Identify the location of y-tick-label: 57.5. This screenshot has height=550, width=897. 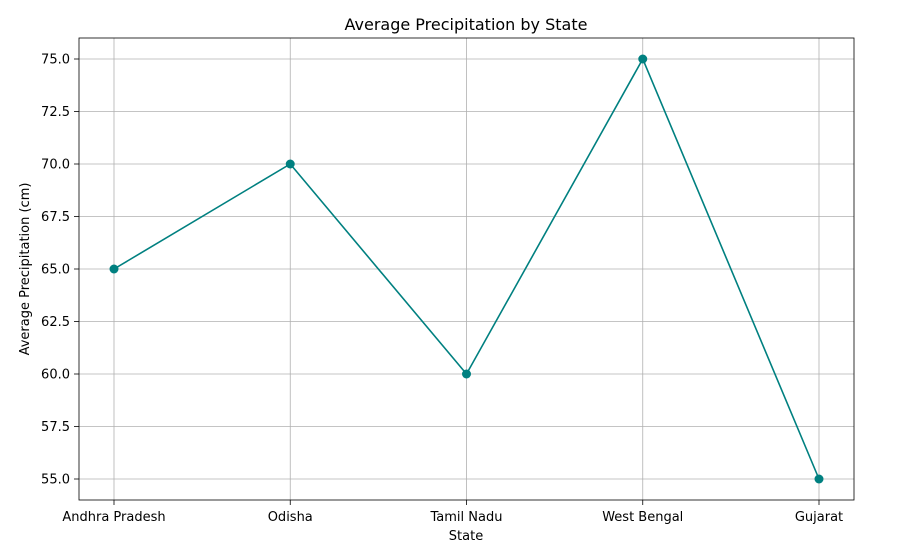
(55, 427).